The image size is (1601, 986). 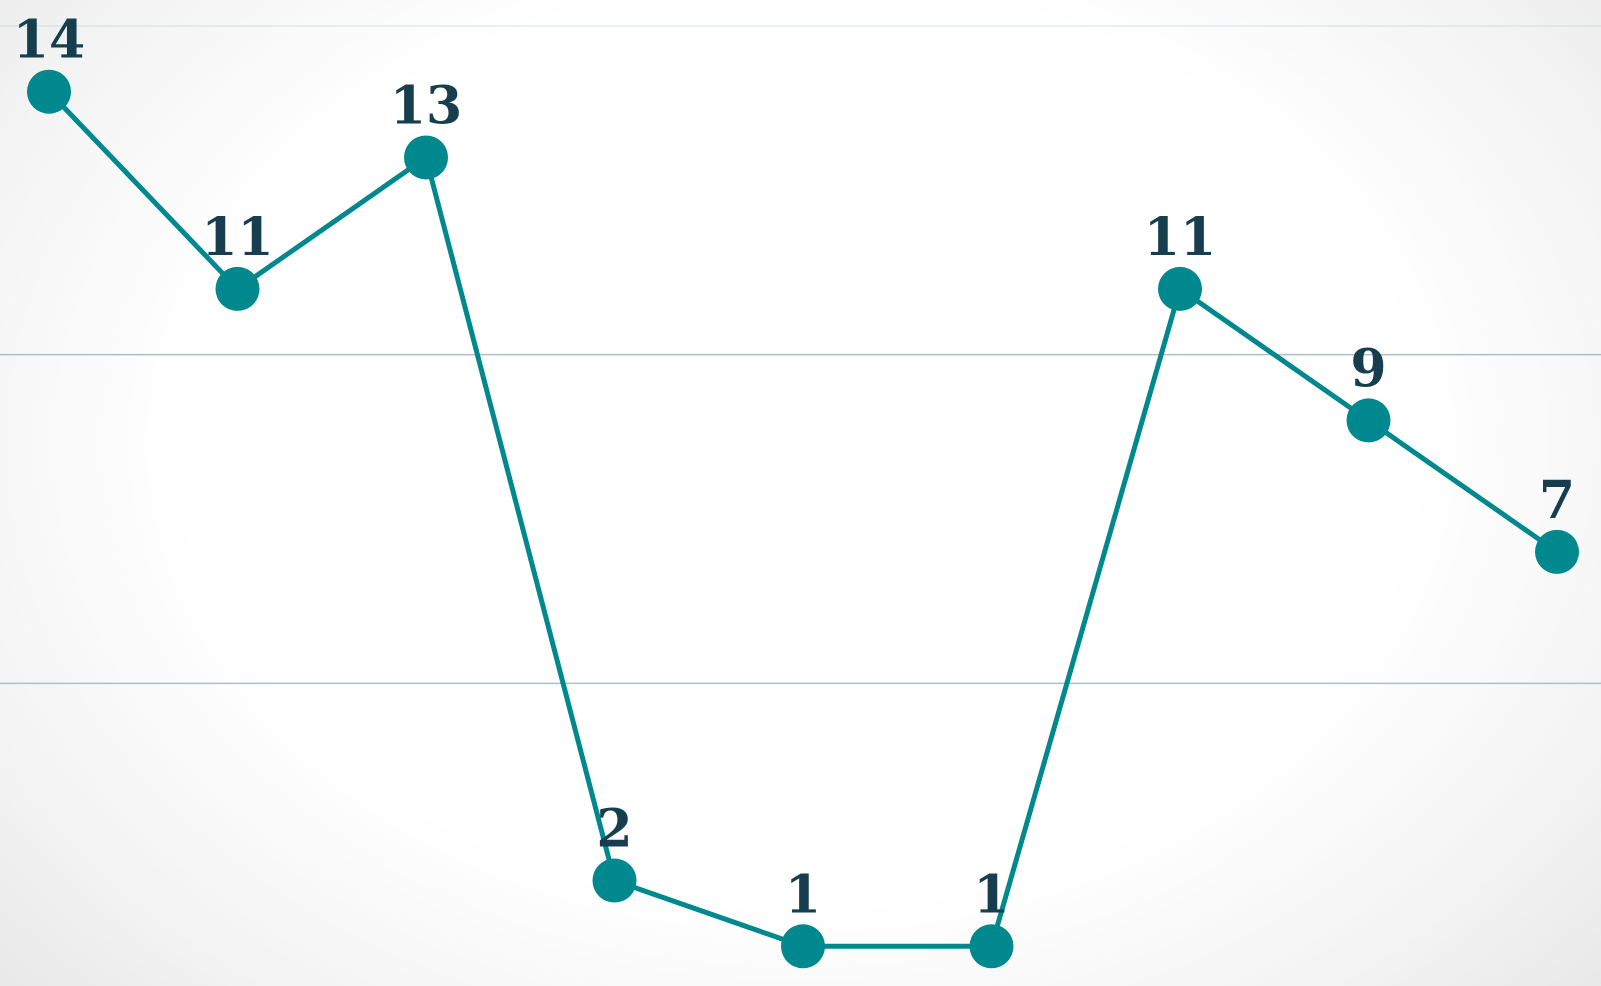 I want to click on data-label-1: 11, so click(x=237, y=237).